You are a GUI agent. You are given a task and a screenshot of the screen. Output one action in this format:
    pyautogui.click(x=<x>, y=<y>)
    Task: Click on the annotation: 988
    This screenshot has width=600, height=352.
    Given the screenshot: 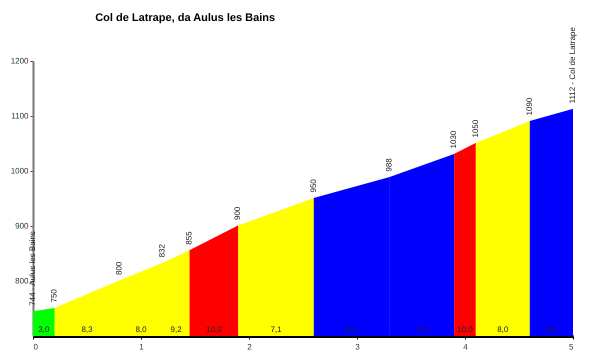 What is the action you would take?
    pyautogui.click(x=389, y=165)
    